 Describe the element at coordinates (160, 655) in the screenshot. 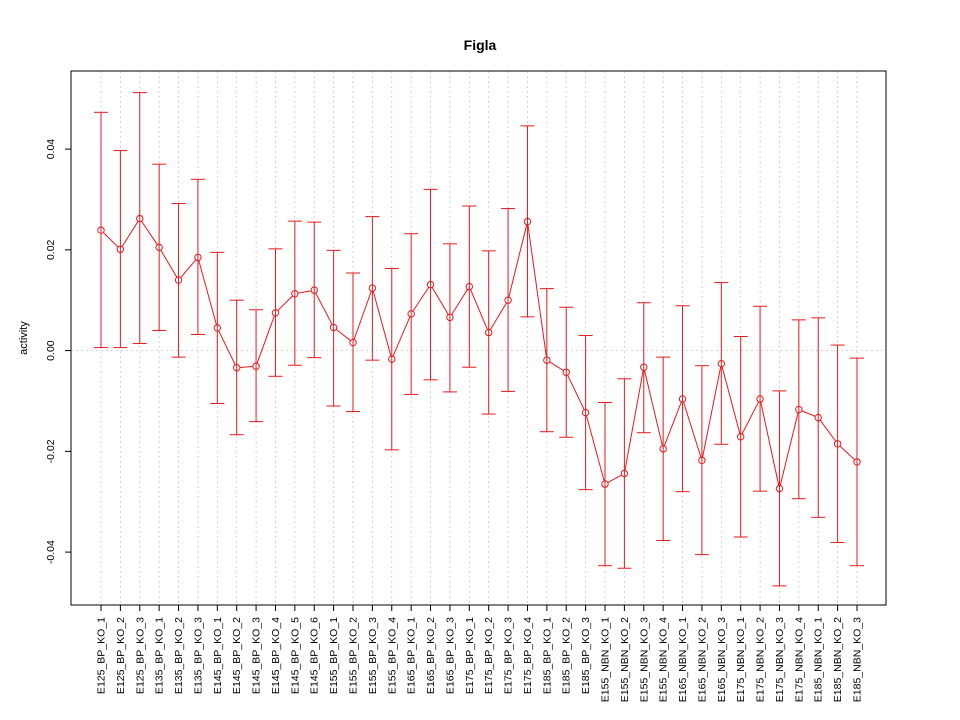

I see `x-tick-label: E135_BP_KO_1` at that location.